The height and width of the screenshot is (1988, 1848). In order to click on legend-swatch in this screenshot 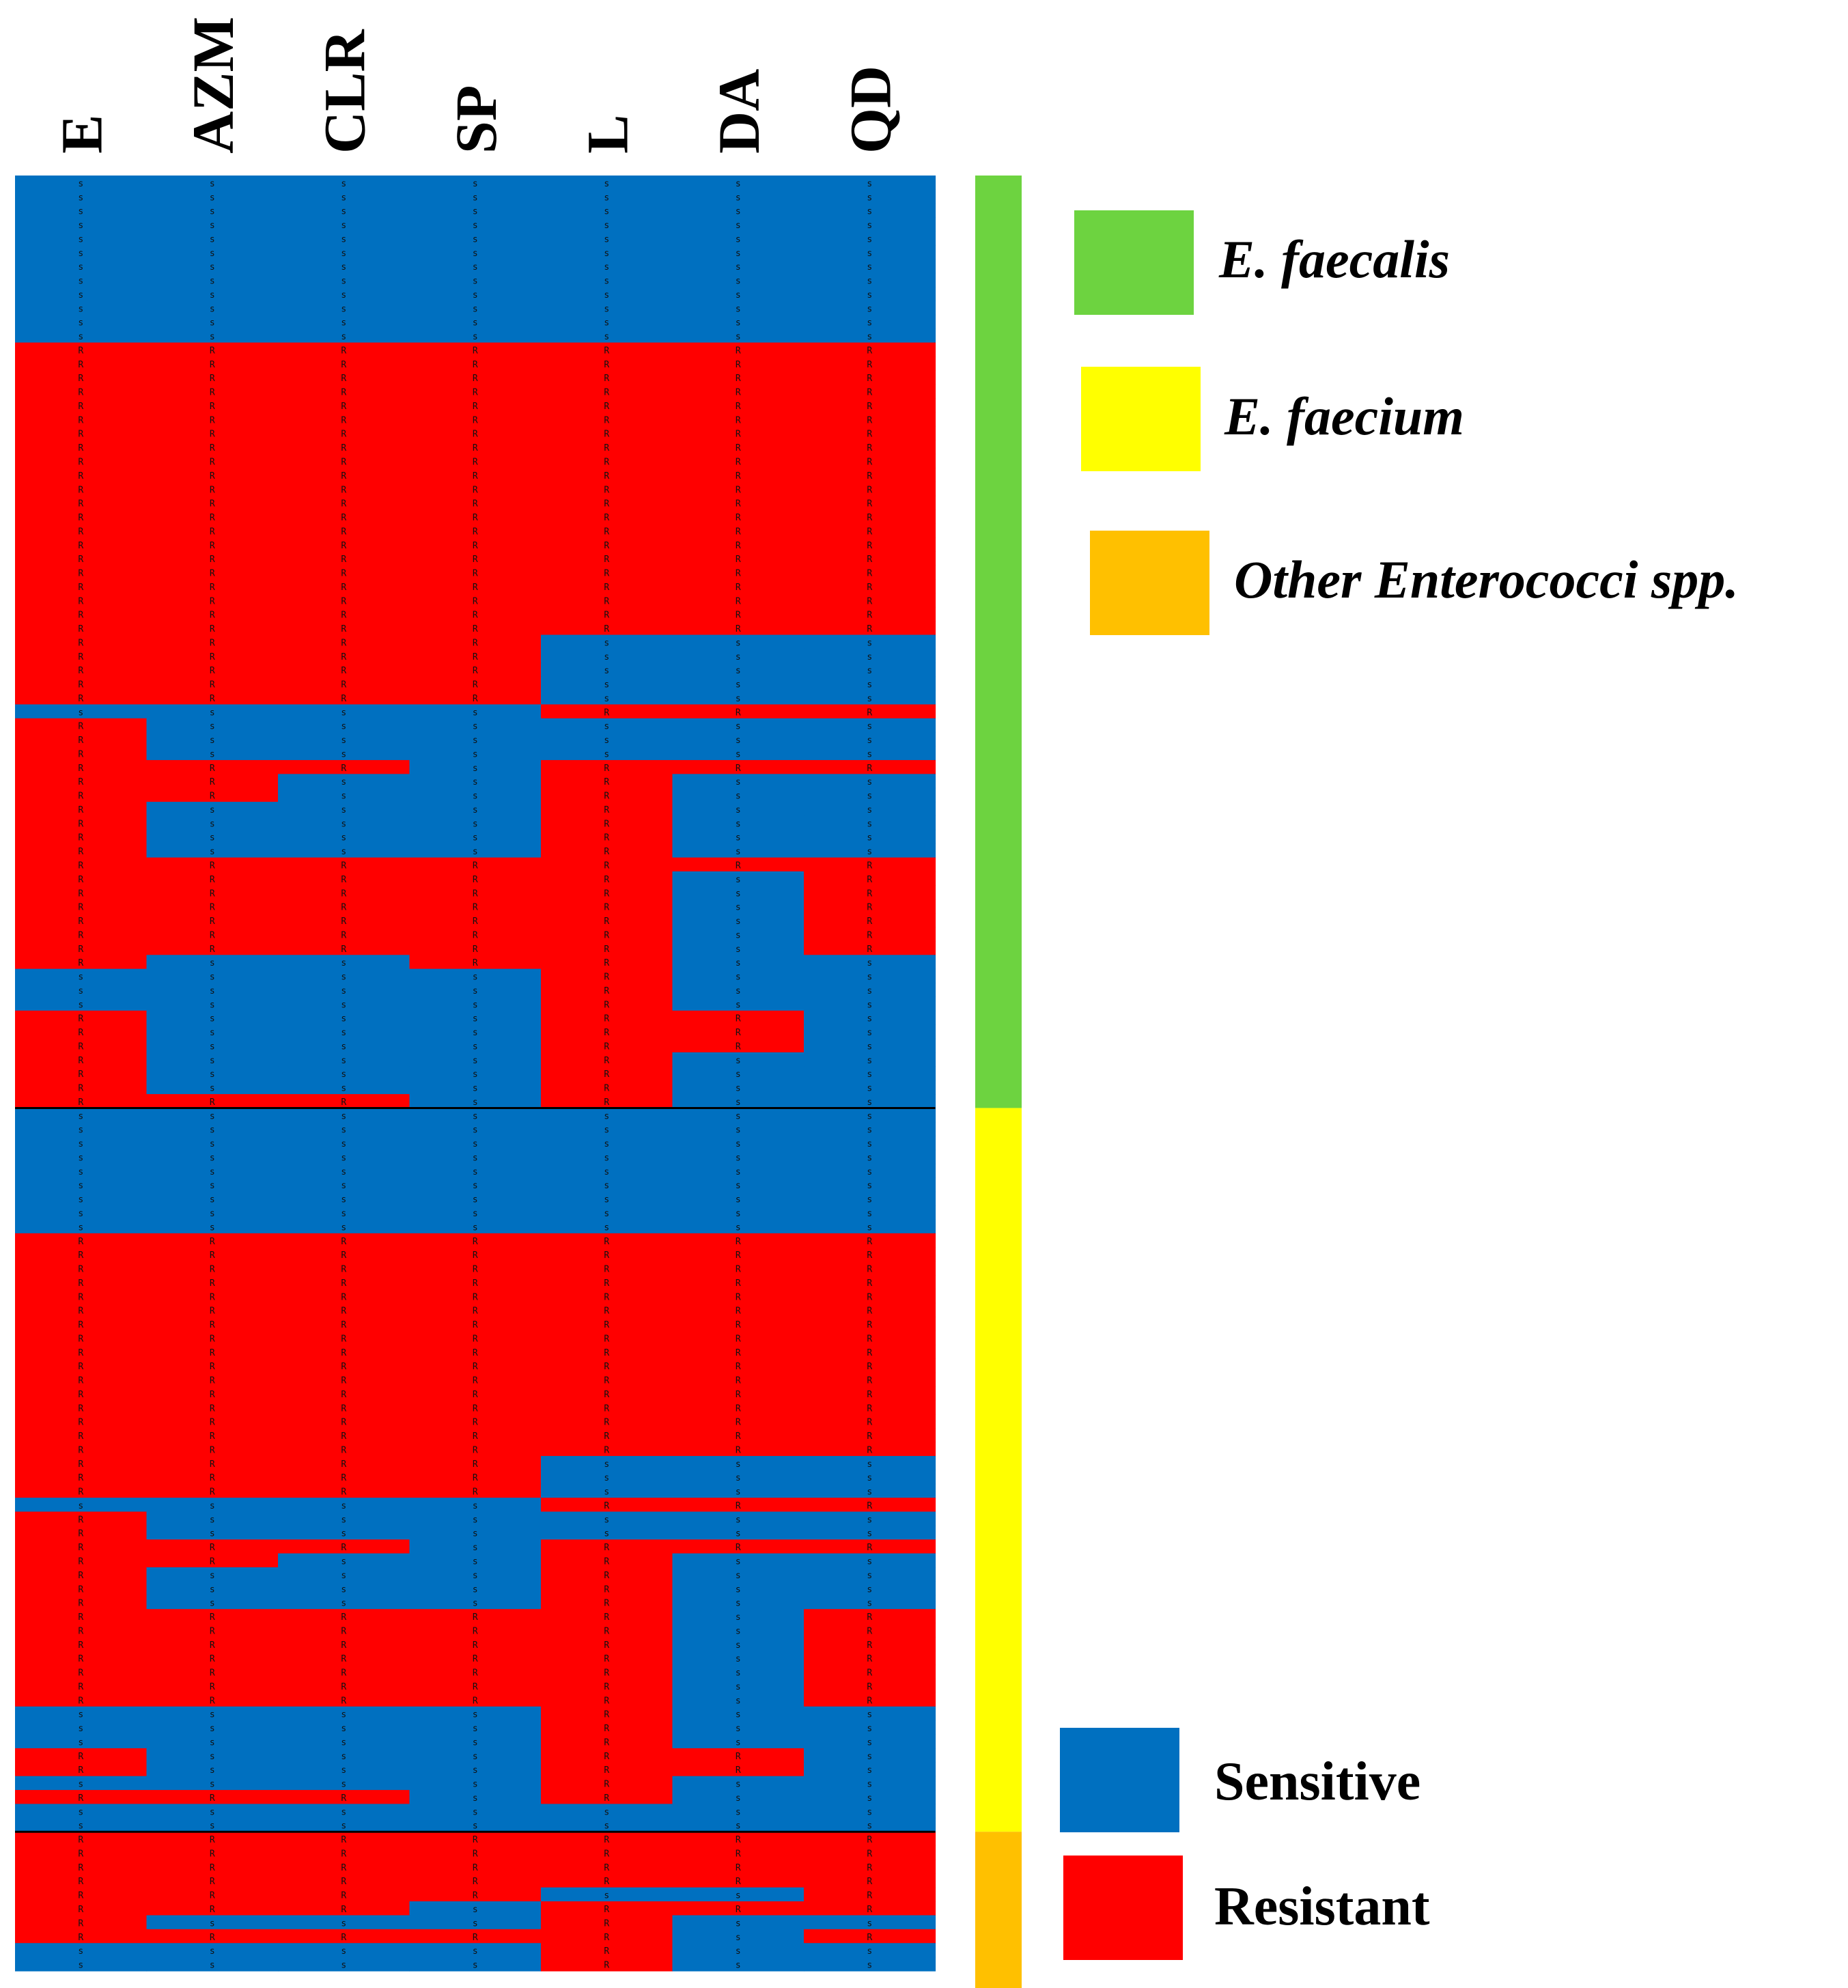, I will do `click(1123, 1908)`.